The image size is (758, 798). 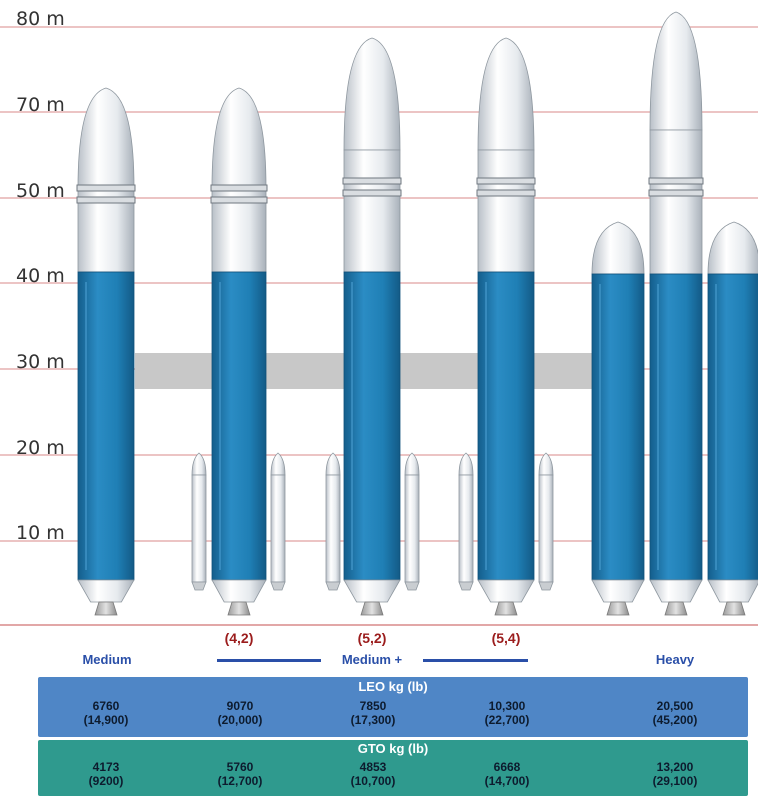 I want to click on config-label-5-4: (5,4), so click(x=506, y=638).